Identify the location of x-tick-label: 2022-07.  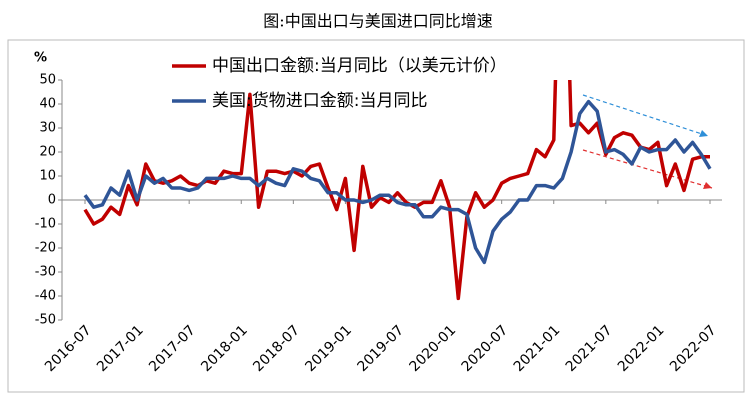
(693, 348).